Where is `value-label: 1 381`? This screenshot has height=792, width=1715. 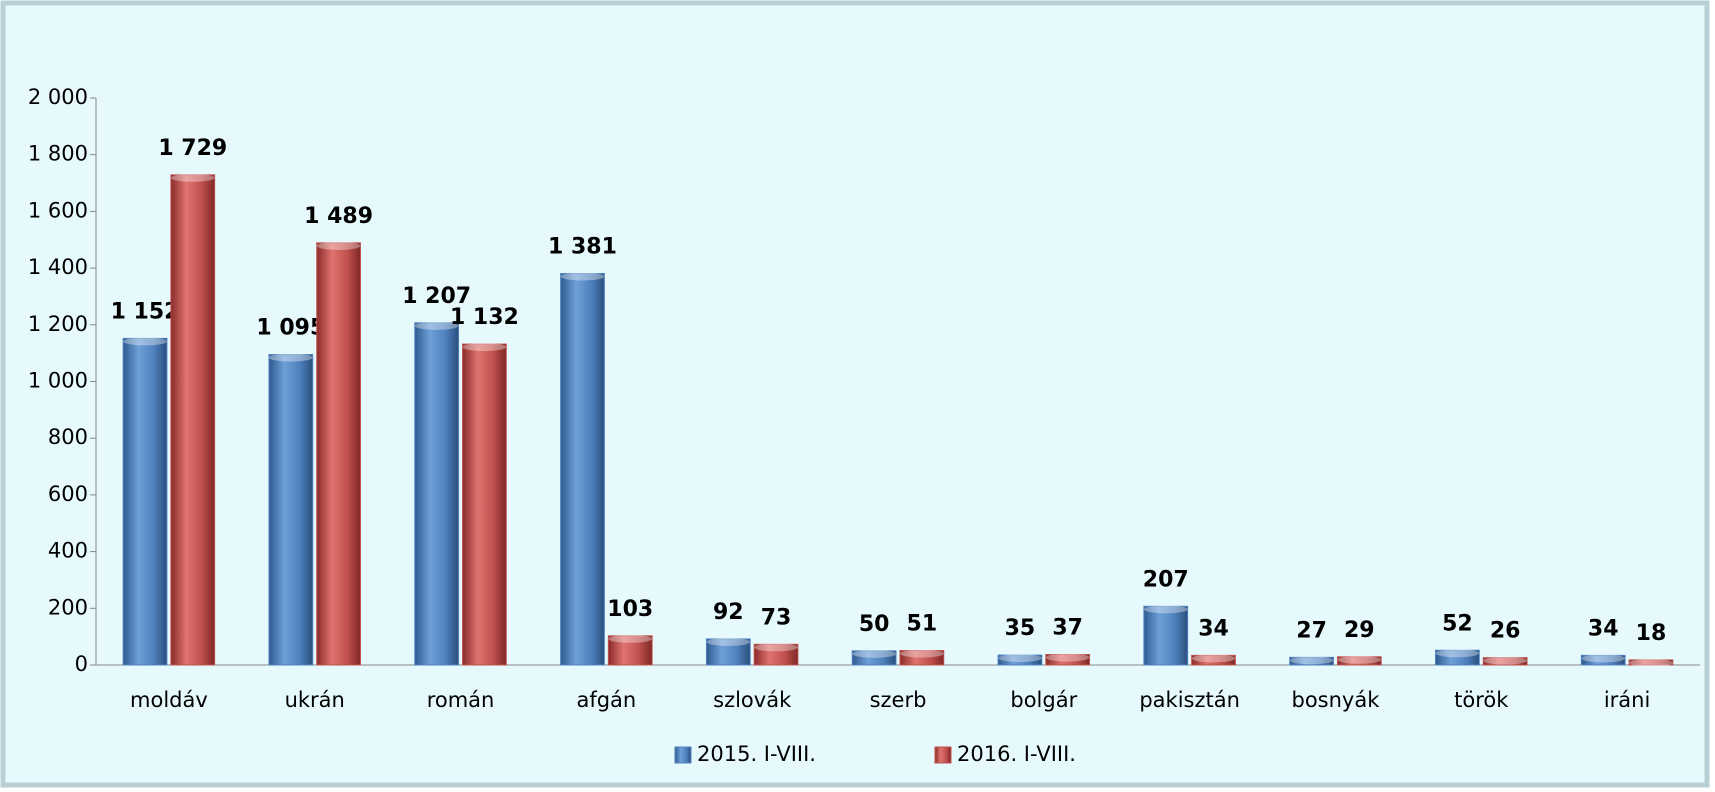
value-label: 1 381 is located at coordinates (582, 246).